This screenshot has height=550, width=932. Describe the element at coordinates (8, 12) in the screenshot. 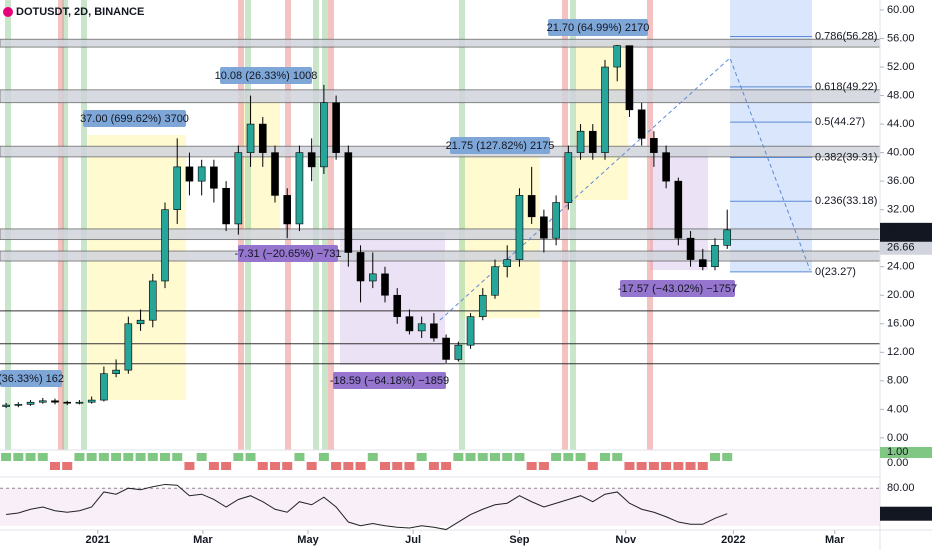

I see `symbol-icon` at that location.